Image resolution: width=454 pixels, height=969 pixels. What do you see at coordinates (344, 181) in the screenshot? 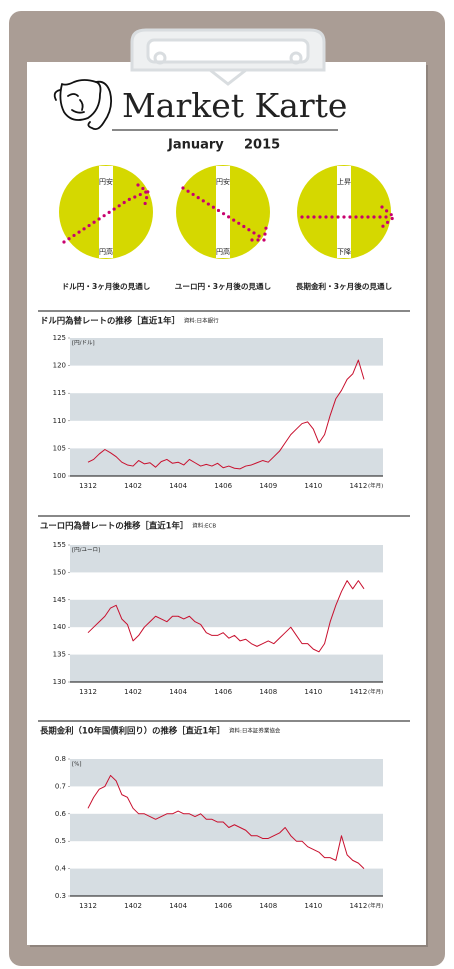
I see `gauge-top-label: 上昇` at bounding box center [344, 181].